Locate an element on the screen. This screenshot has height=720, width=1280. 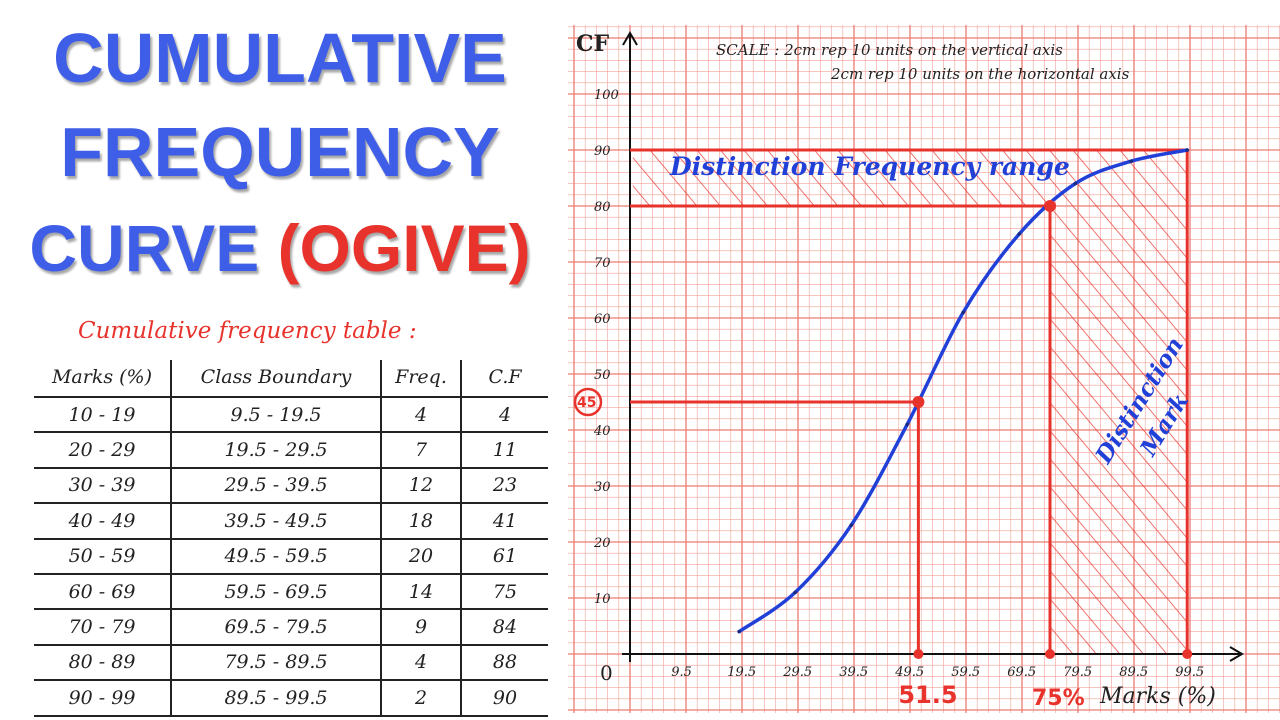
class-boundary-cell: 89.5 - 99.5 is located at coordinates (276, 698).